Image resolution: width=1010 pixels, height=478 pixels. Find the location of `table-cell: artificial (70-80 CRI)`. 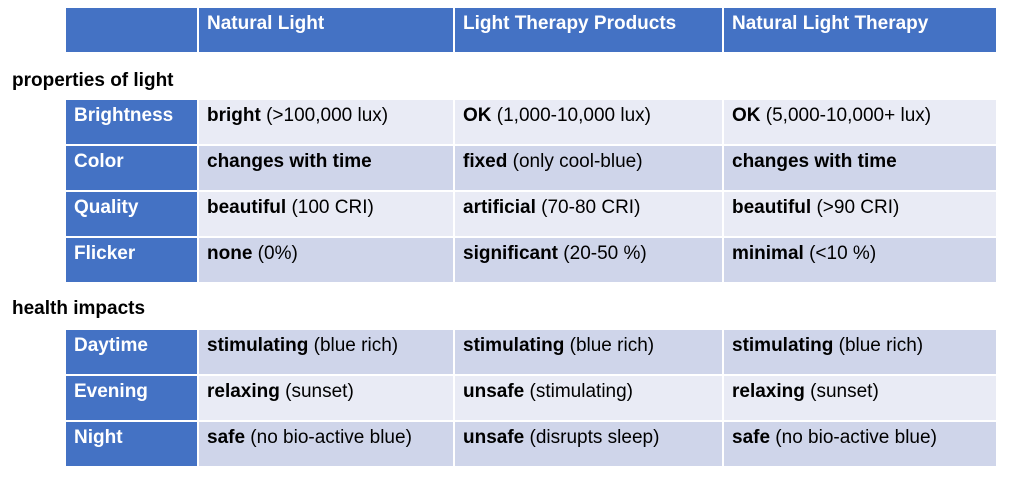

table-cell: artificial (70-80 CRI) is located at coordinates (588, 214).